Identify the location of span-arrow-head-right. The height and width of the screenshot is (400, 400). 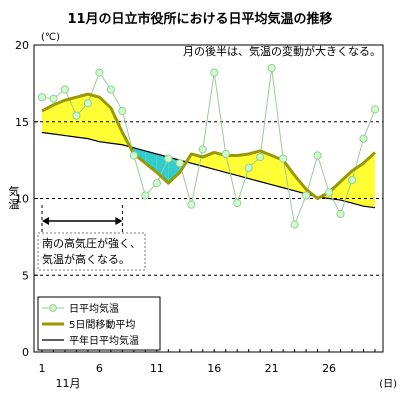
(119, 221).